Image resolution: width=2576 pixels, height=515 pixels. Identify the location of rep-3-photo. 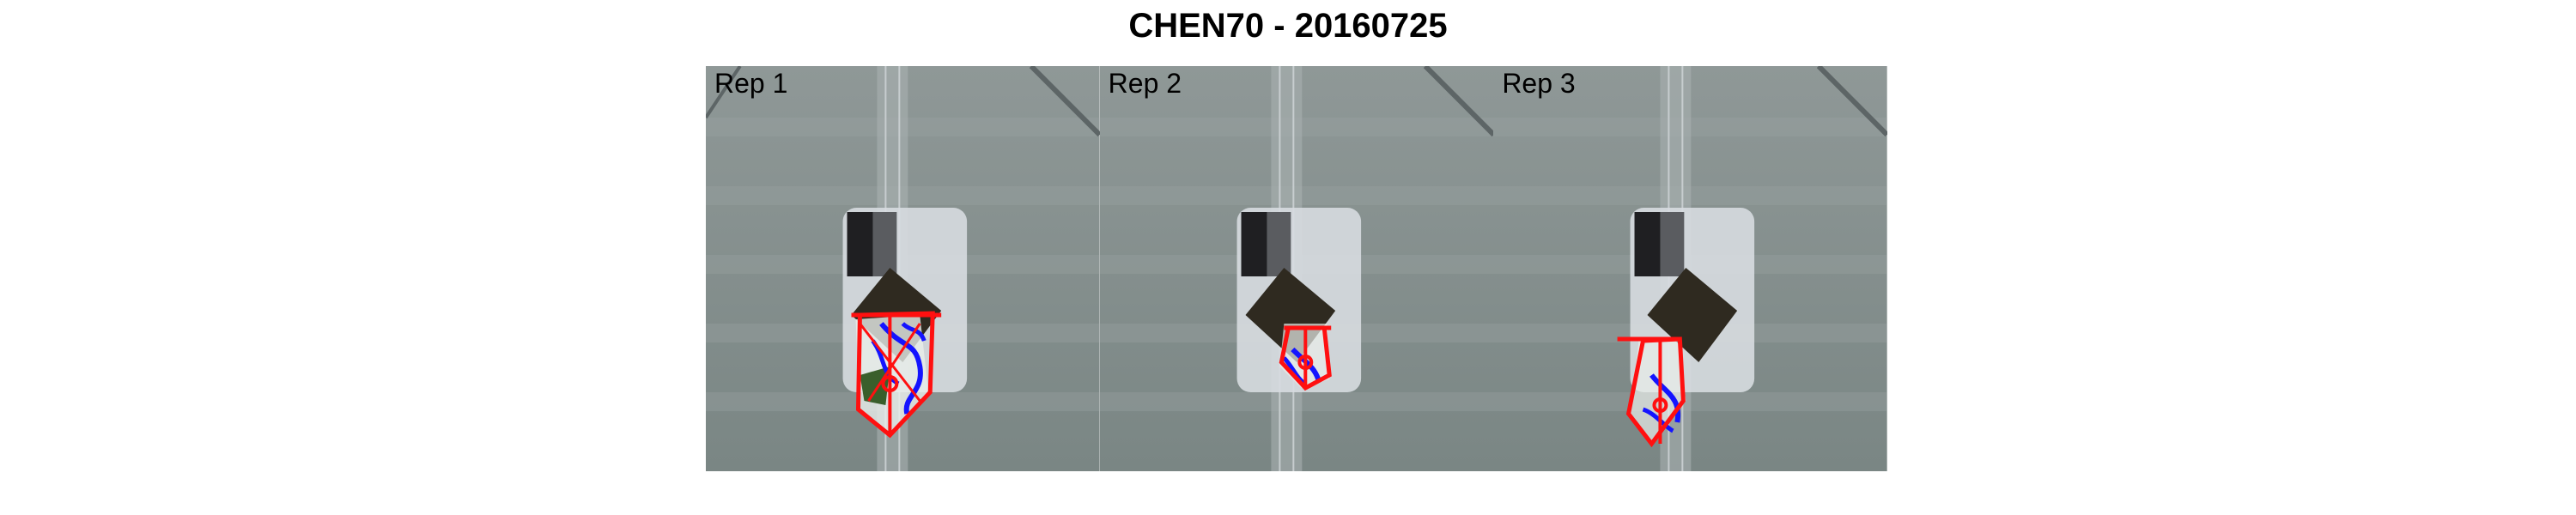
(1690, 268).